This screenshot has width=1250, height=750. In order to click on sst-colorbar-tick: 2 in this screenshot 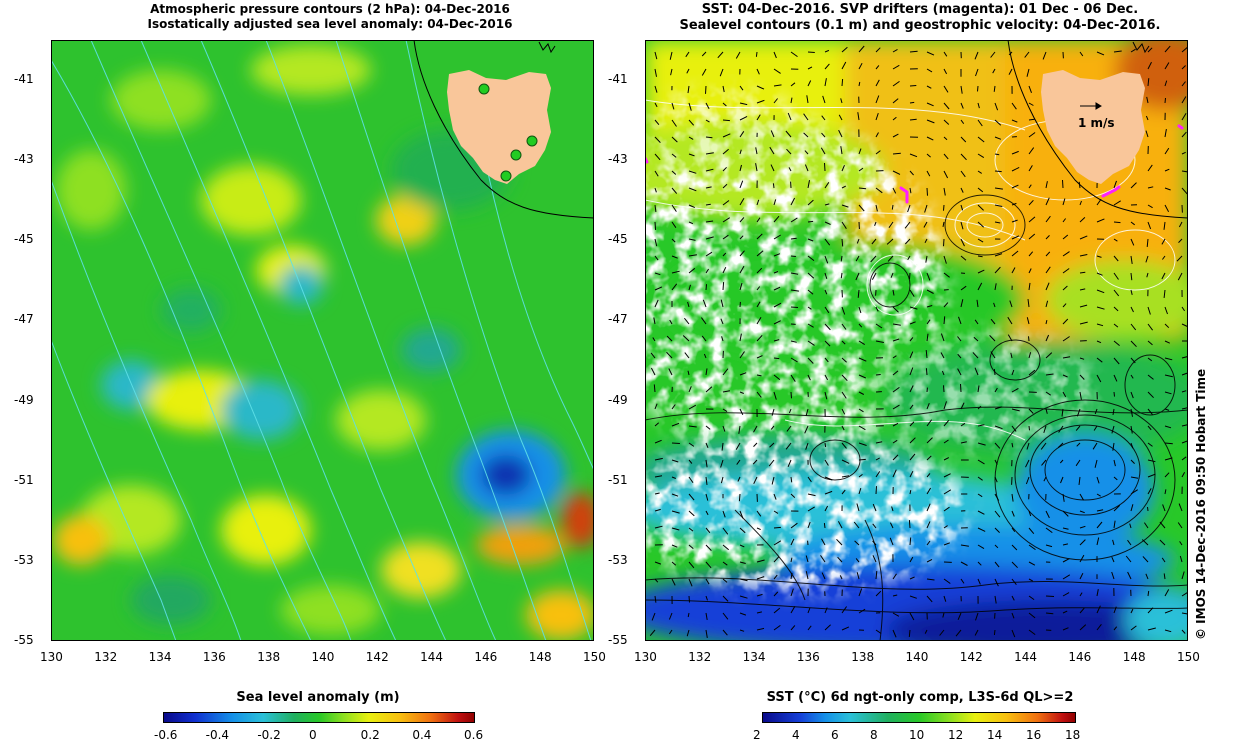, I will do `click(757, 735)`.